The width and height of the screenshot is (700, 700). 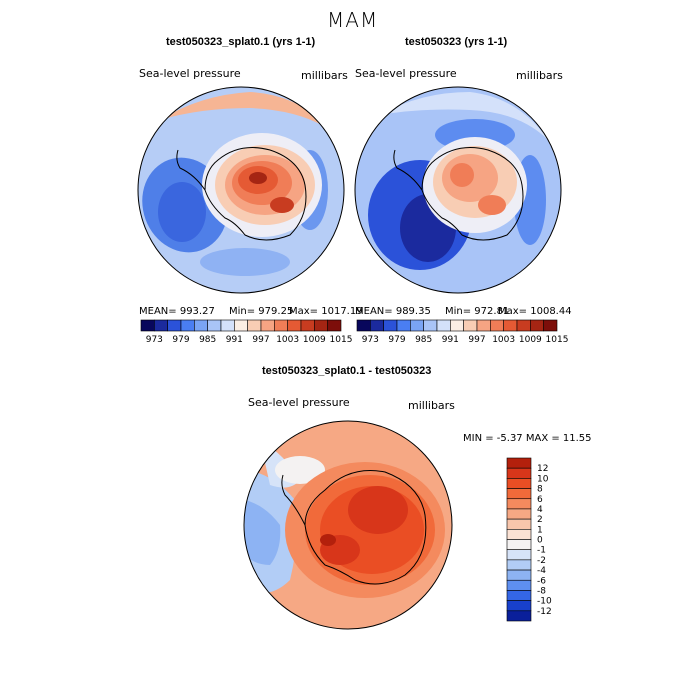 What do you see at coordinates (406, 73) in the screenshot?
I see `panel2-variable-label: Sea-level pressure` at bounding box center [406, 73].